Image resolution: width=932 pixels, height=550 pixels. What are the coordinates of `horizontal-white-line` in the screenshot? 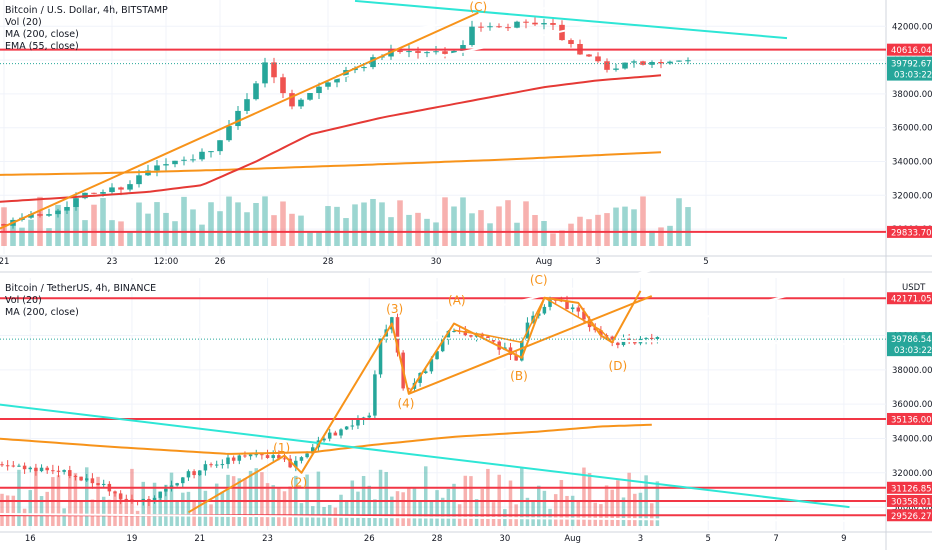 It's located at (425, 338).